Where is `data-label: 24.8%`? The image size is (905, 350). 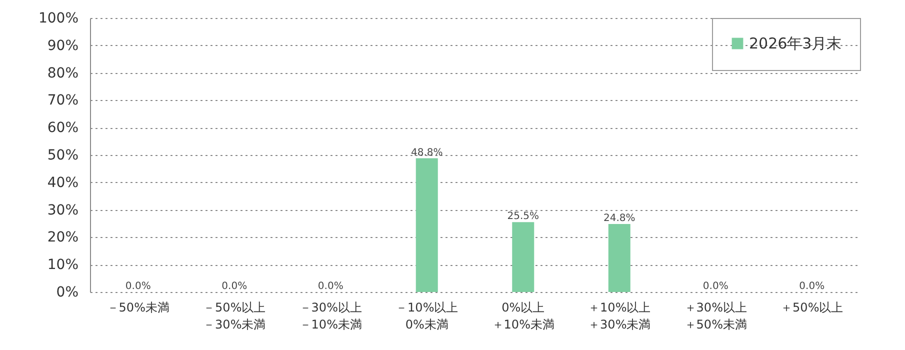 data-label: 24.8% is located at coordinates (619, 218).